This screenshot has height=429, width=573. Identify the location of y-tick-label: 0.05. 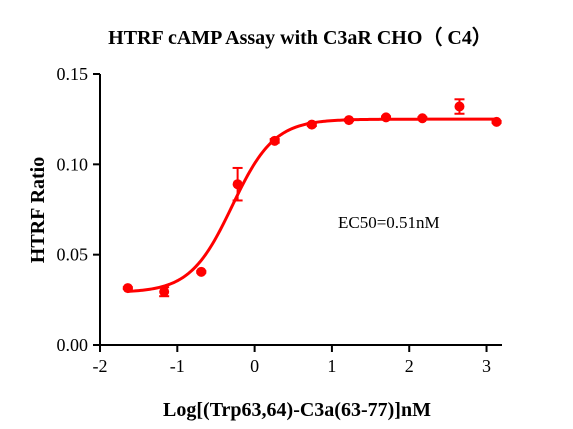
(73, 255).